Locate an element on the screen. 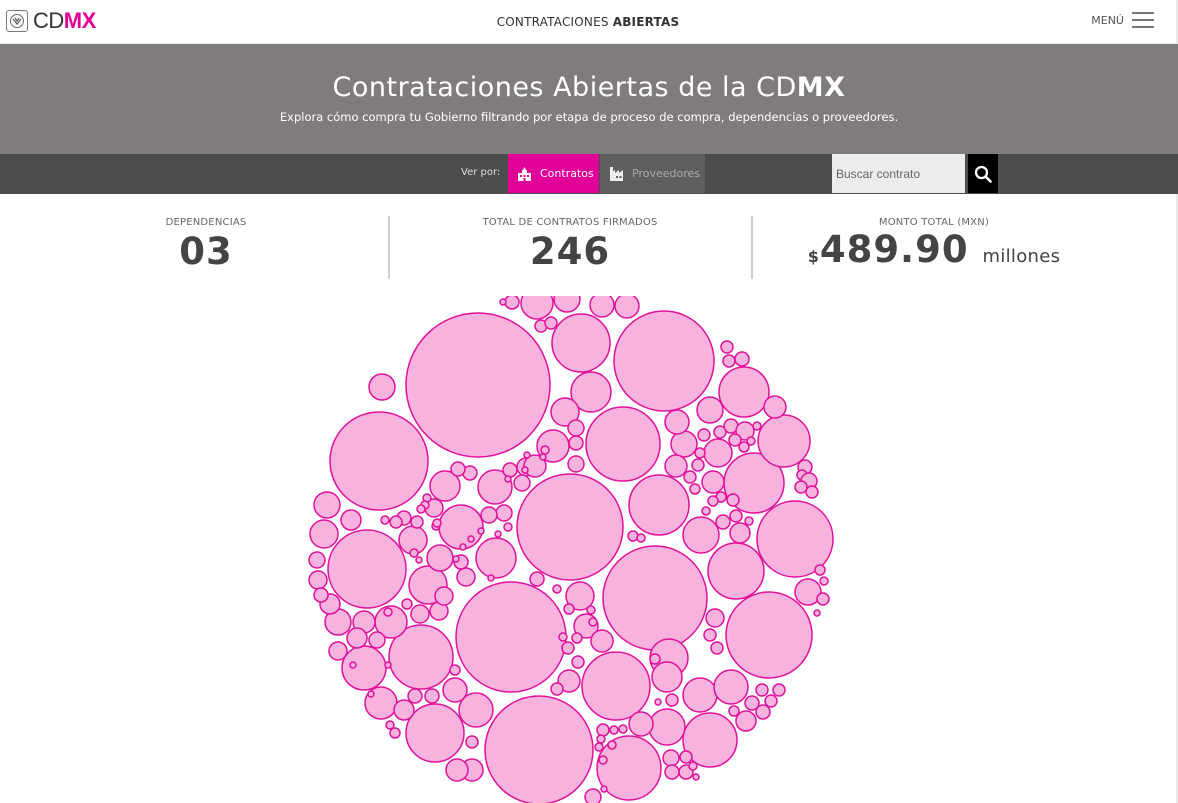  tab-contracts: Contratos is located at coordinates (553, 173).